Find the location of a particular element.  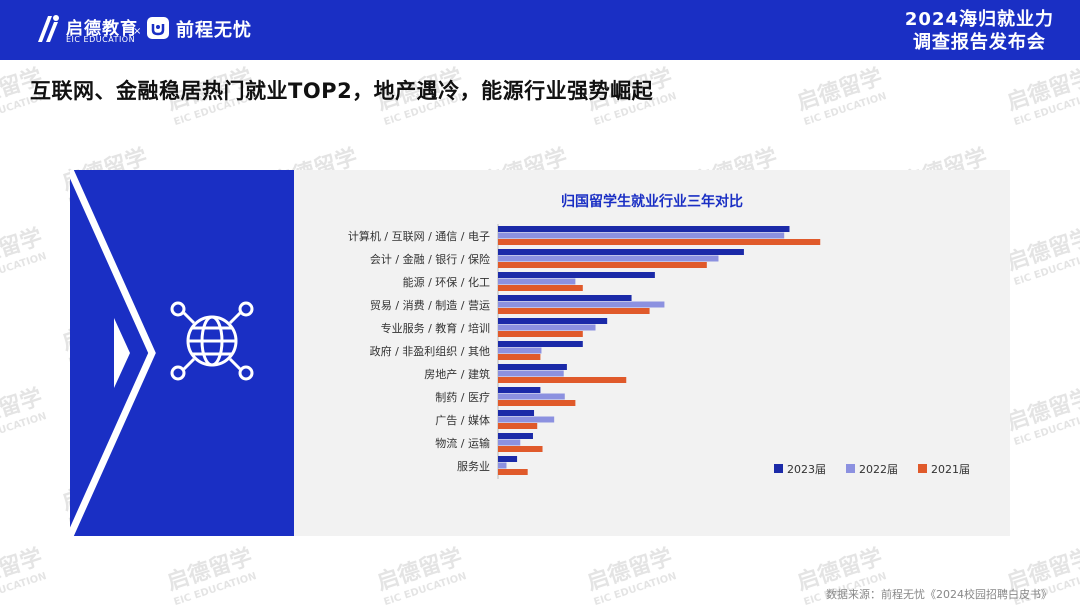

bar-2023届-1 is located at coordinates (621, 252).